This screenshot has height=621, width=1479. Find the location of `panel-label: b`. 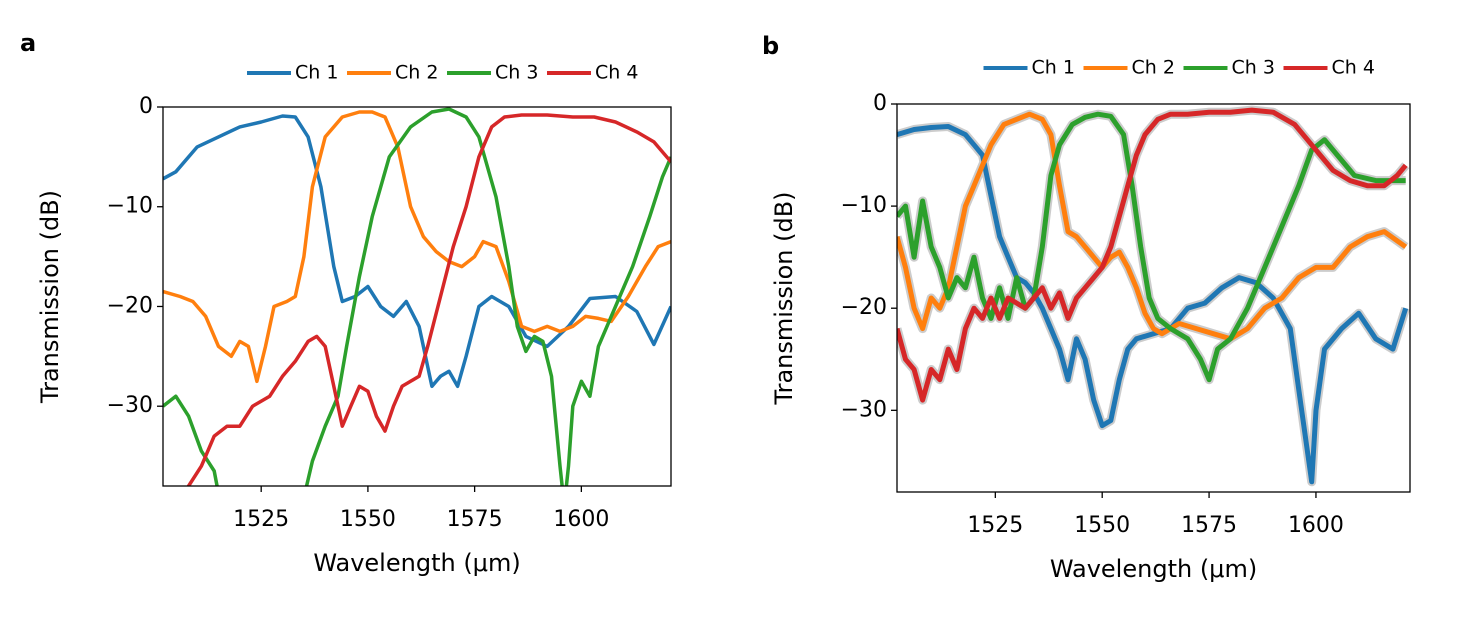

panel-label: b is located at coordinates (770, 46).